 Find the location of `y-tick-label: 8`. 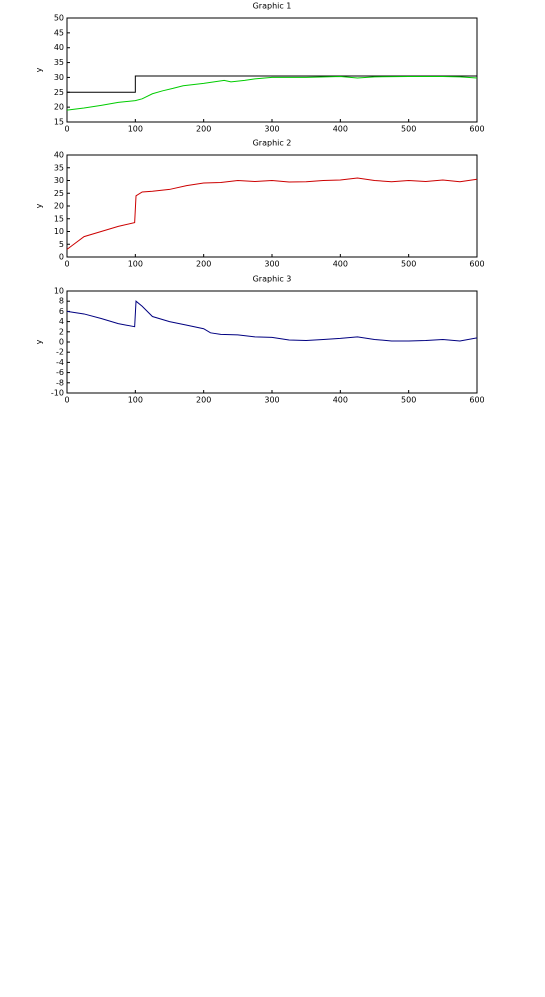

y-tick-label: 8 is located at coordinates (61, 301).